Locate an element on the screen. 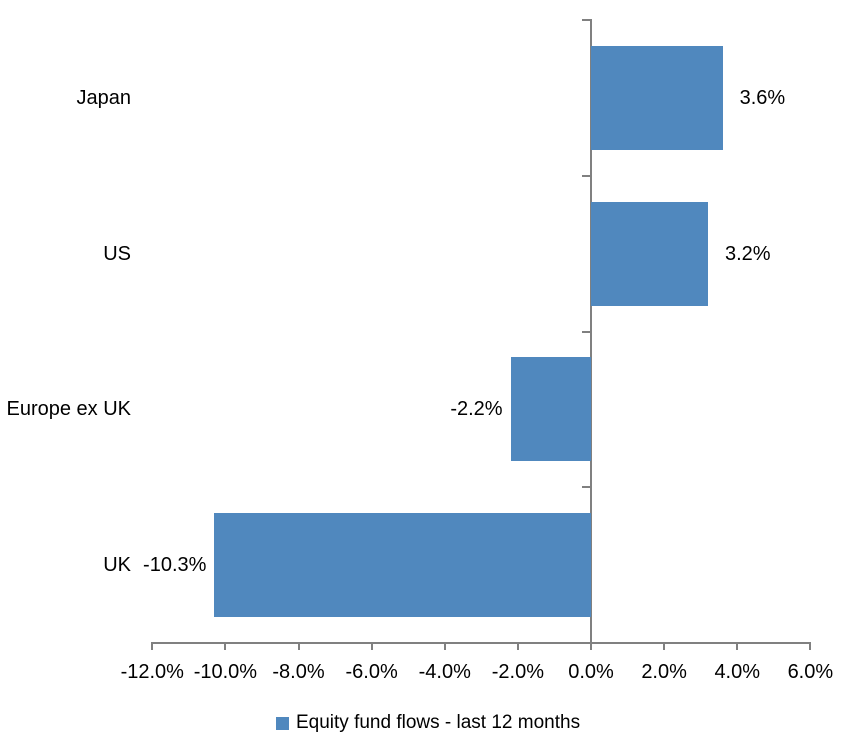  x-tick-label: -4.0% is located at coordinates (444, 672).